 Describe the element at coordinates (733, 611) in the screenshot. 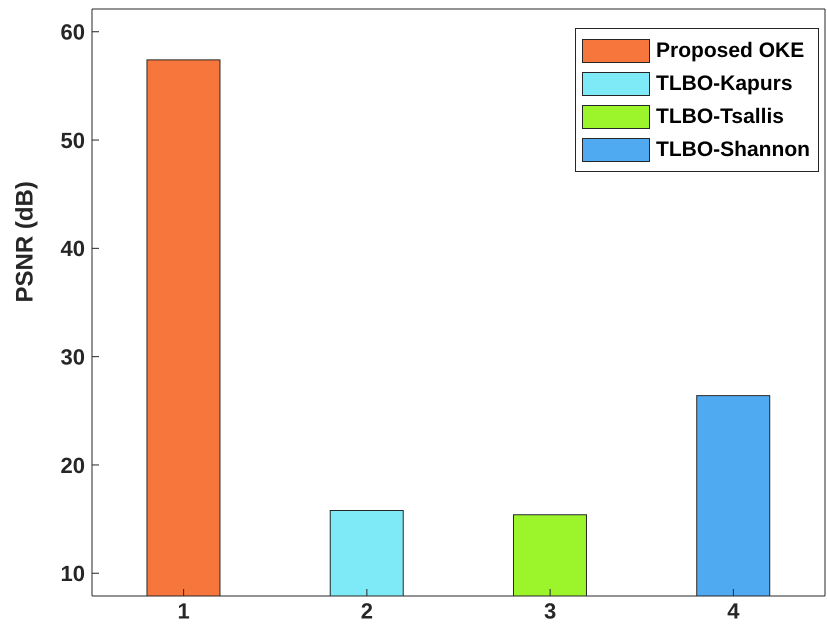

I see `x-tick-label: 4` at that location.